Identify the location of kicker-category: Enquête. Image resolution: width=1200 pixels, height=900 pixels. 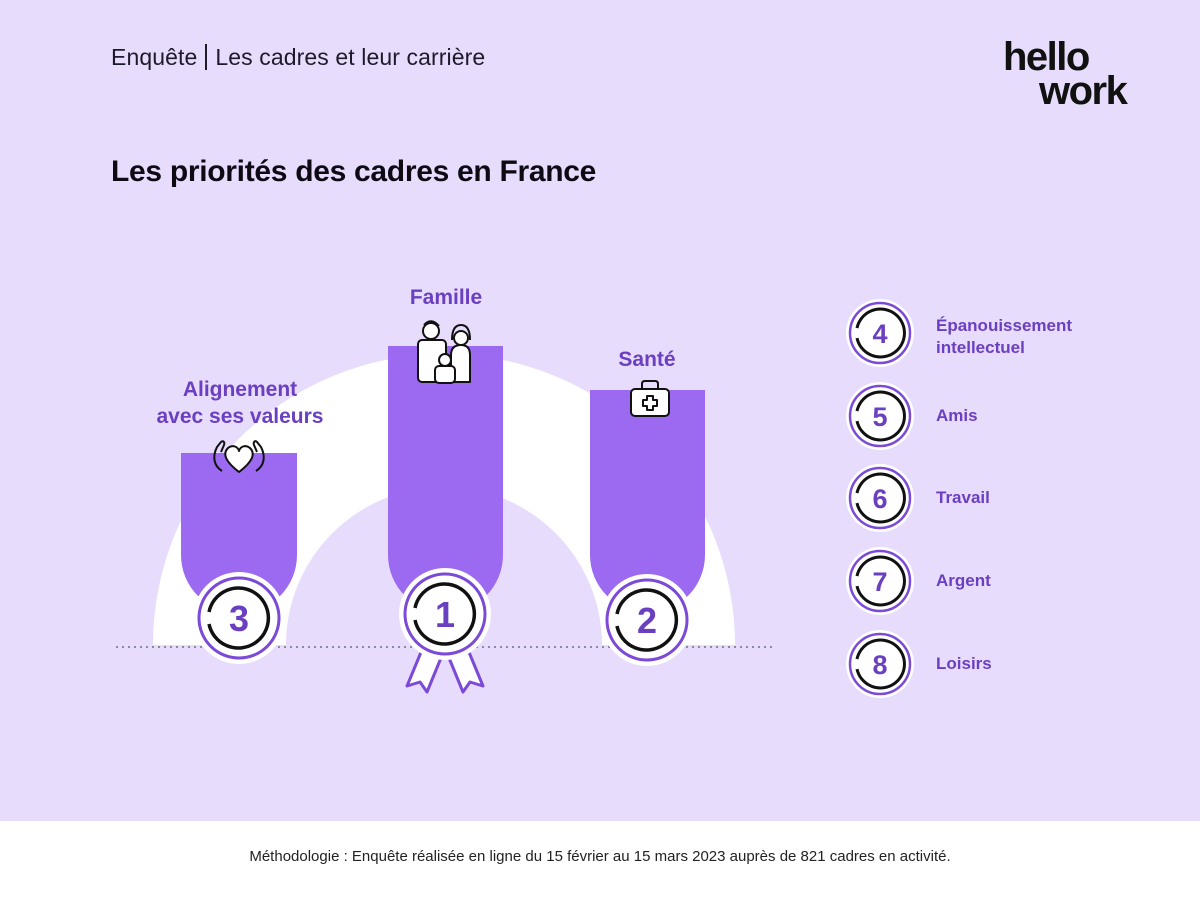
(154, 57).